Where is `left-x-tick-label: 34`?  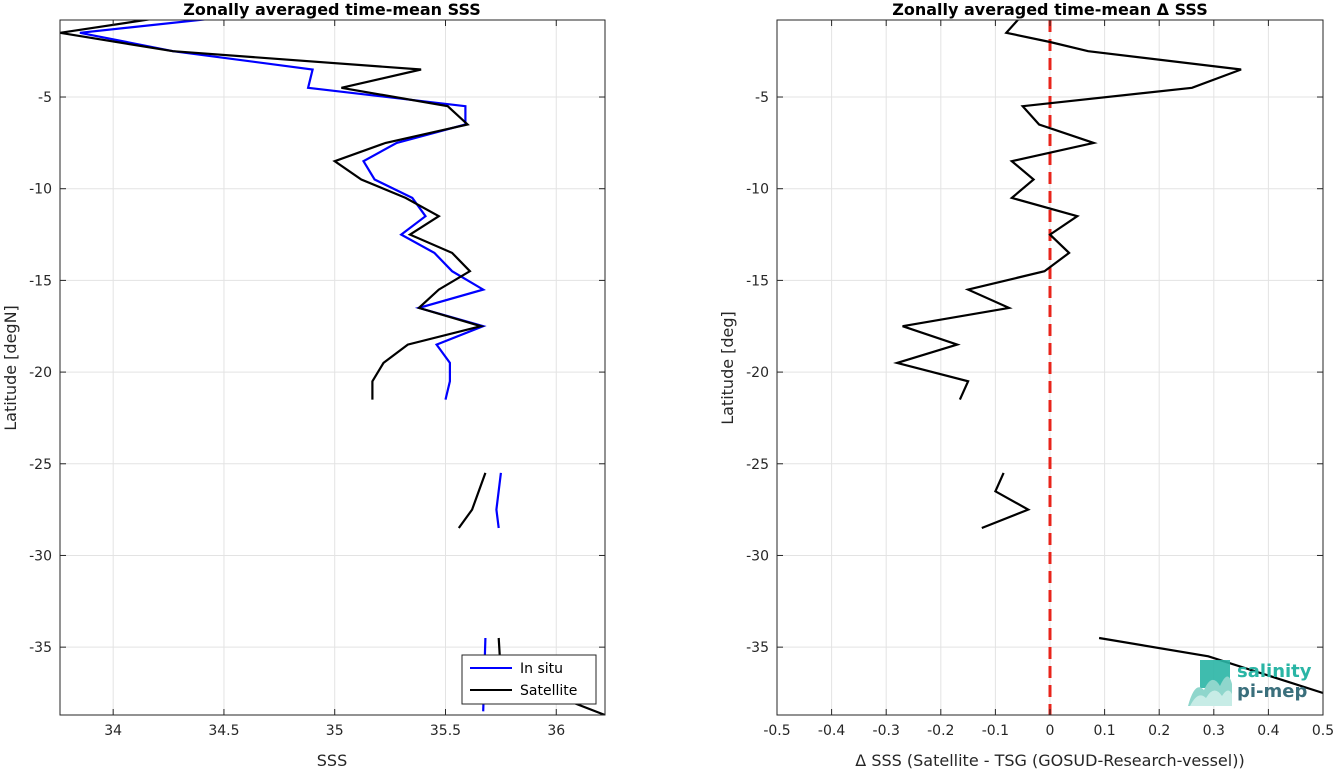
left-x-tick-label: 34 is located at coordinates (113, 731).